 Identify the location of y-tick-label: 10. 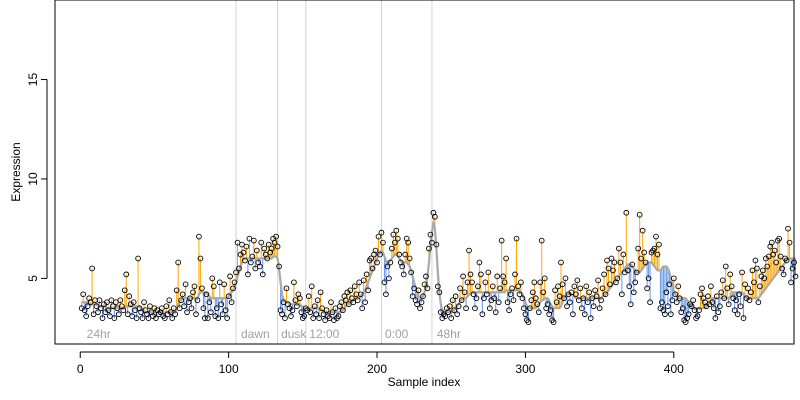
(33, 179).